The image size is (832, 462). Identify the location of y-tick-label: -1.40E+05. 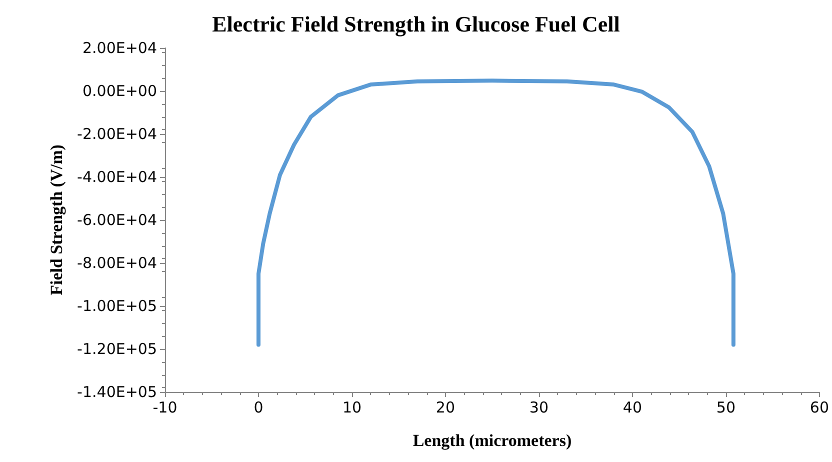
(117, 392).